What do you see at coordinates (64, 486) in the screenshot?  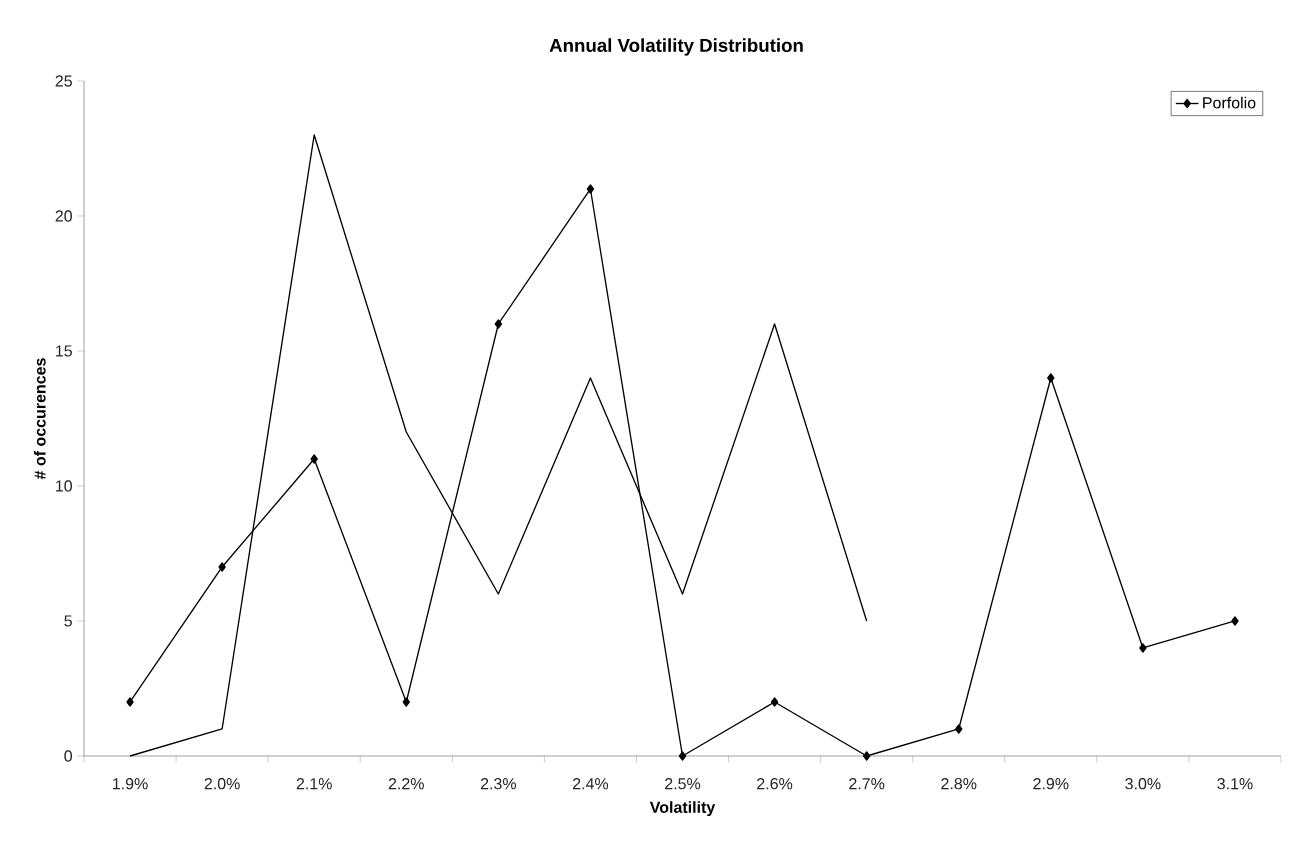 I see `y-tick-label: 10` at bounding box center [64, 486].